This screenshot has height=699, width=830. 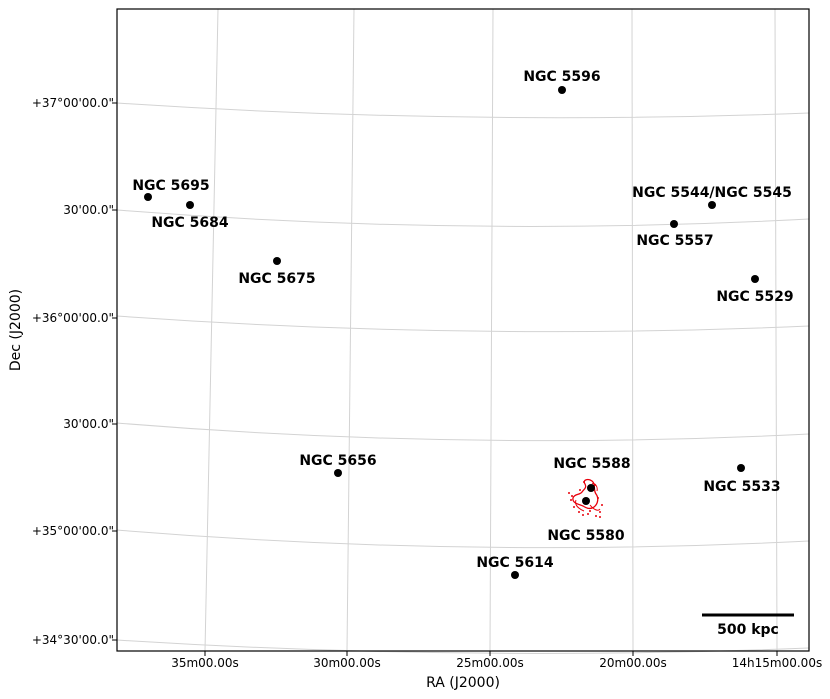 What do you see at coordinates (170, 186) in the screenshot?
I see `galaxy-label: NGC 5695` at bounding box center [170, 186].